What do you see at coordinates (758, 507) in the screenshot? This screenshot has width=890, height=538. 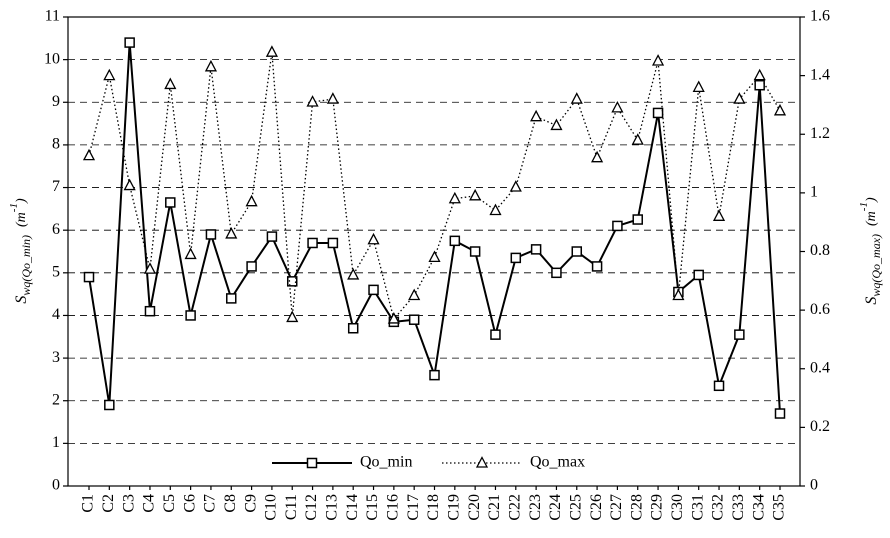 I see `x-tick-label: C34` at bounding box center [758, 507].